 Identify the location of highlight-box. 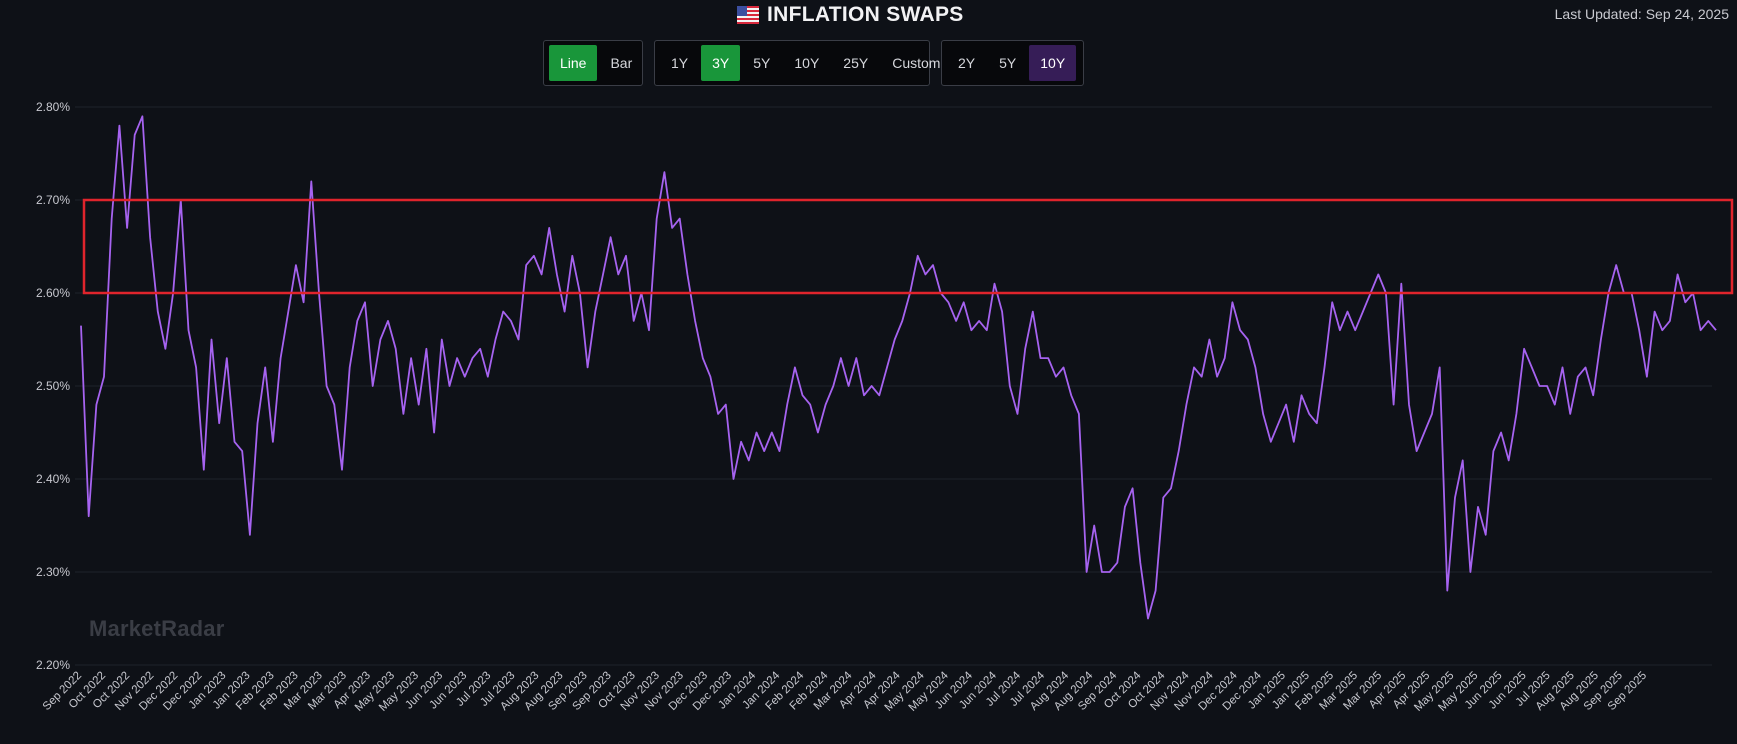
(908, 246).